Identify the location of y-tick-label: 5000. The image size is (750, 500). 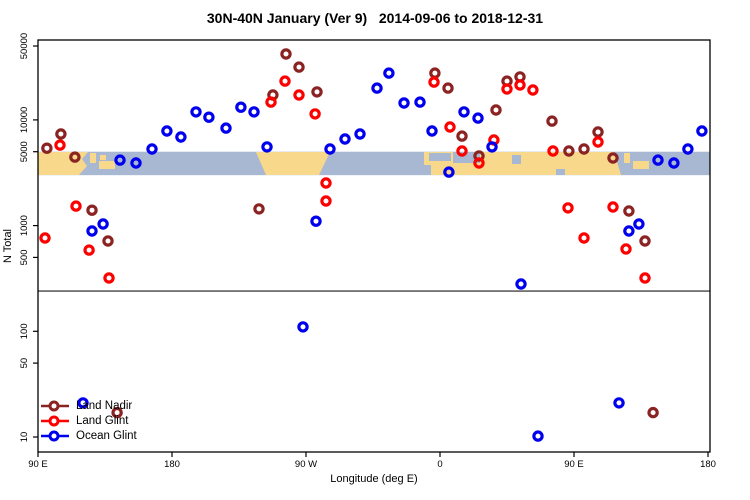
(24, 151).